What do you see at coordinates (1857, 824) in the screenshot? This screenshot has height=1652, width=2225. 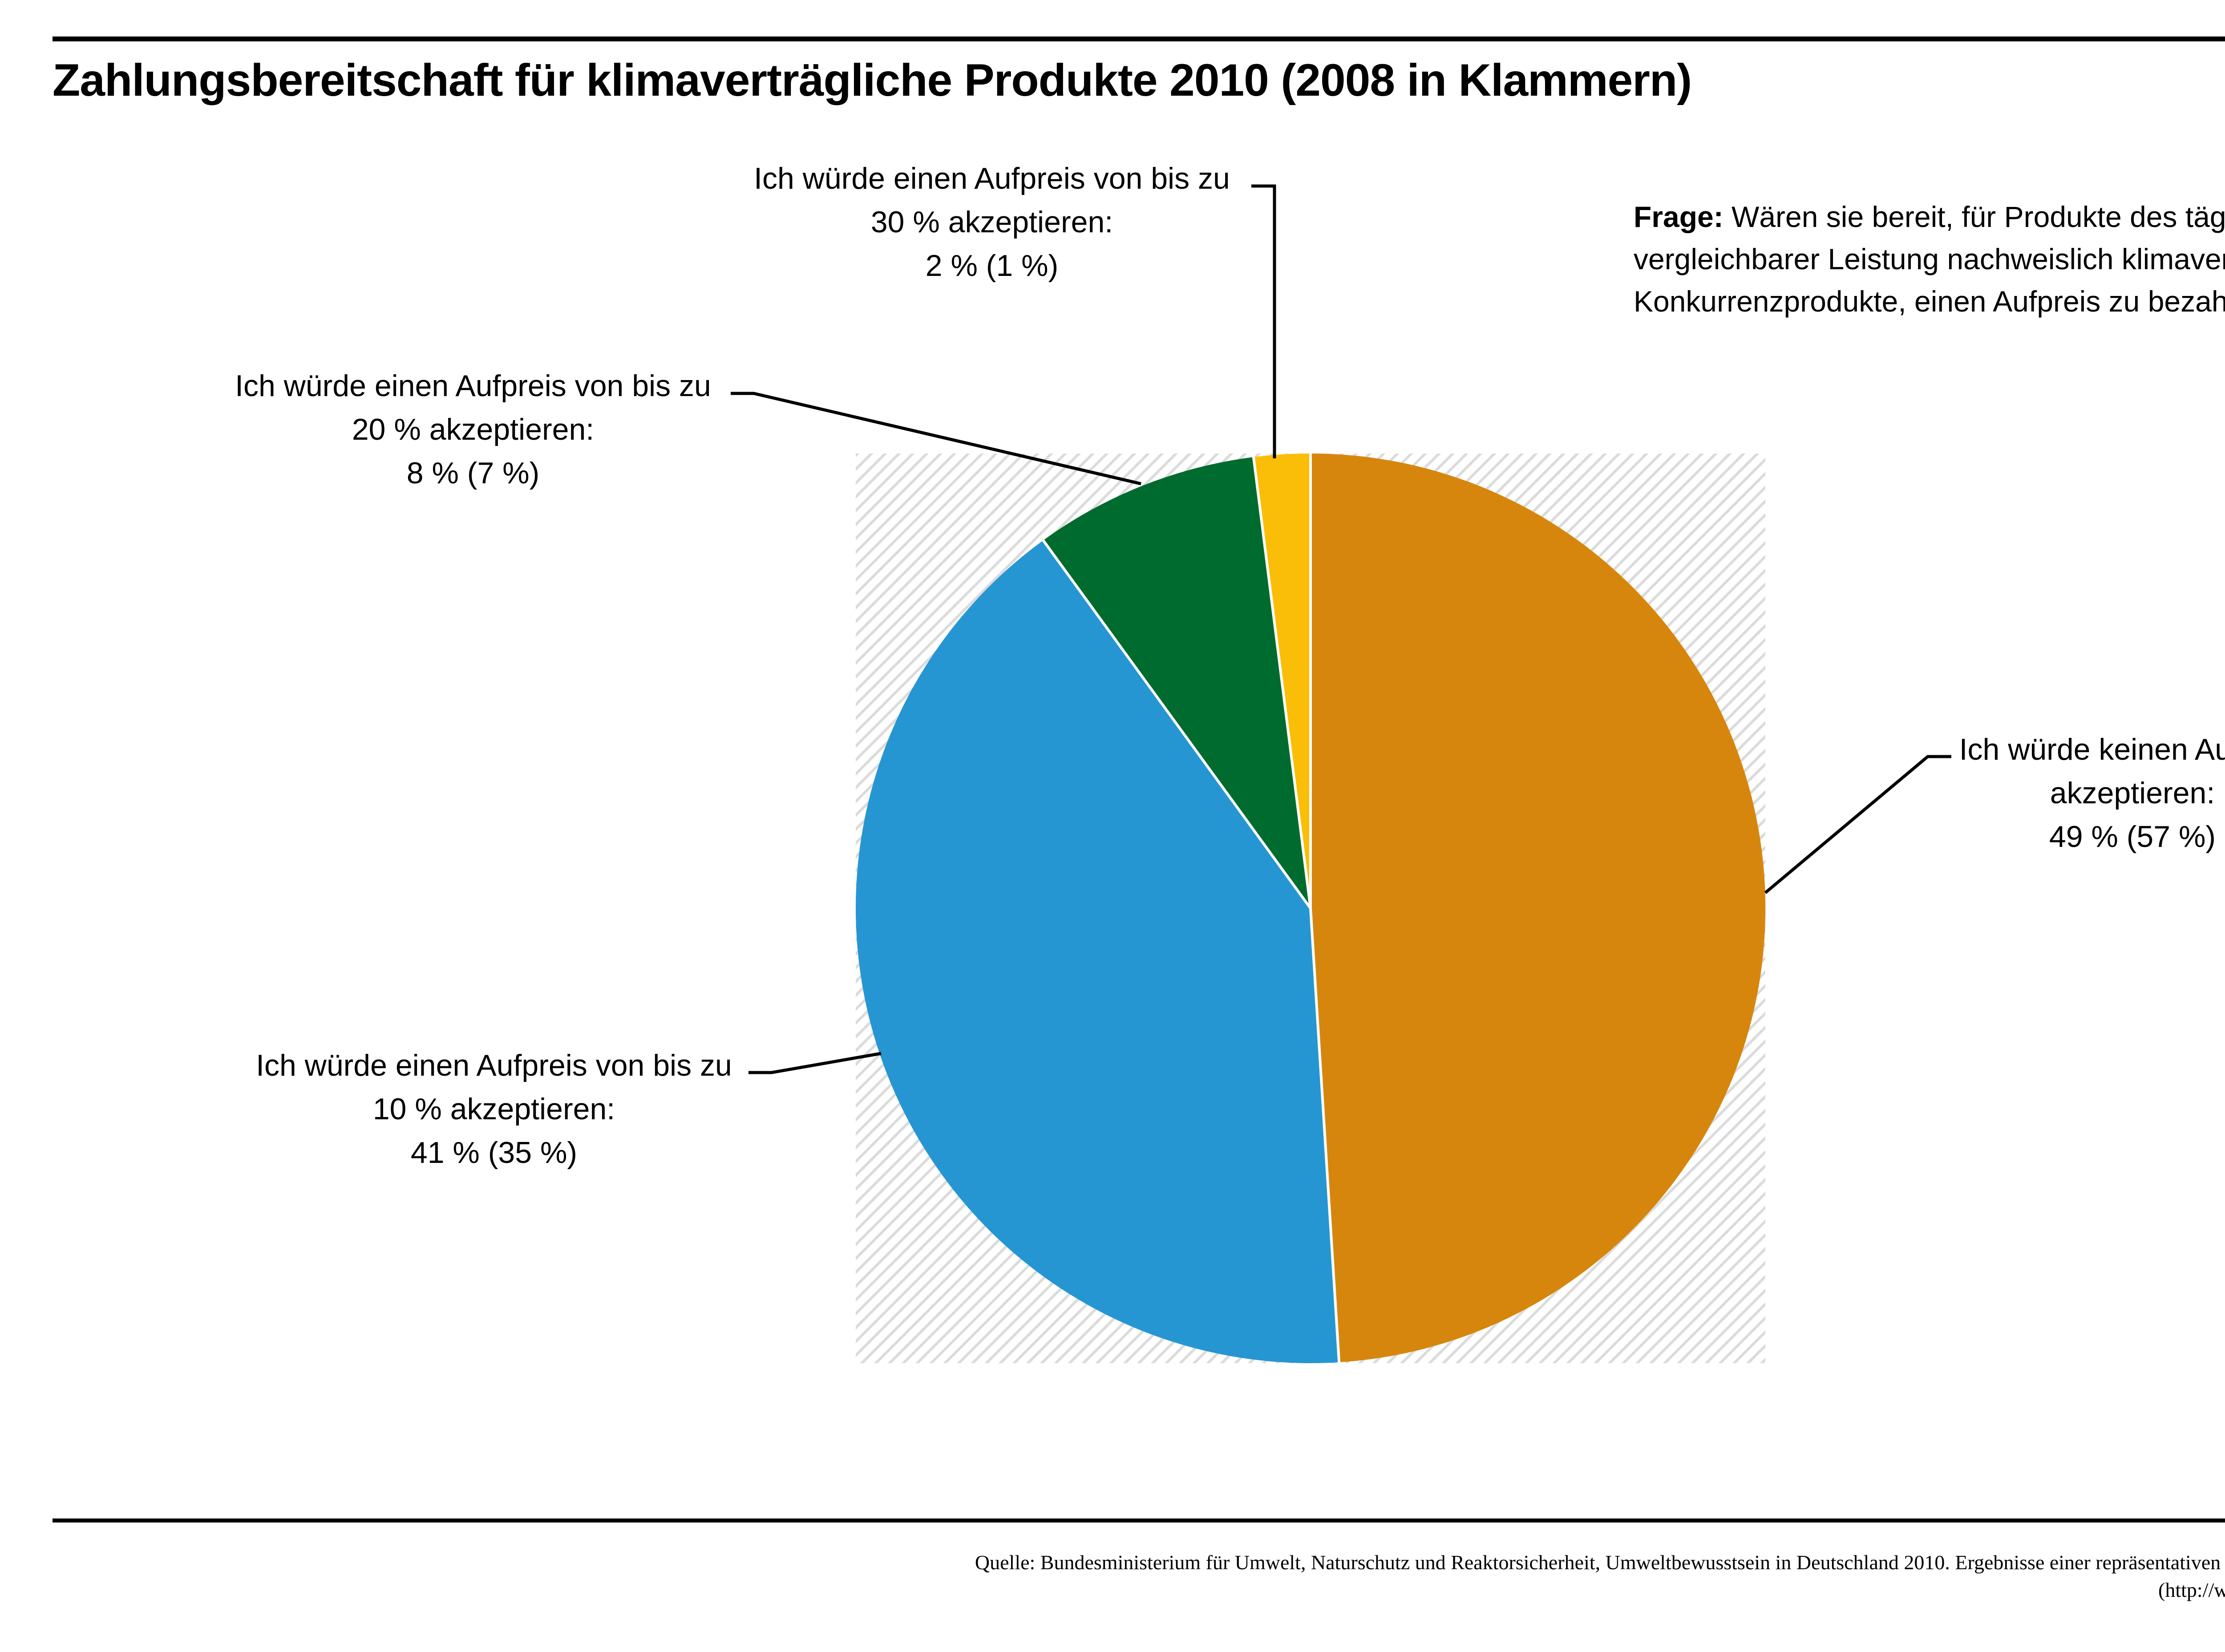 I see `leader-line-no-surcharge` at bounding box center [1857, 824].